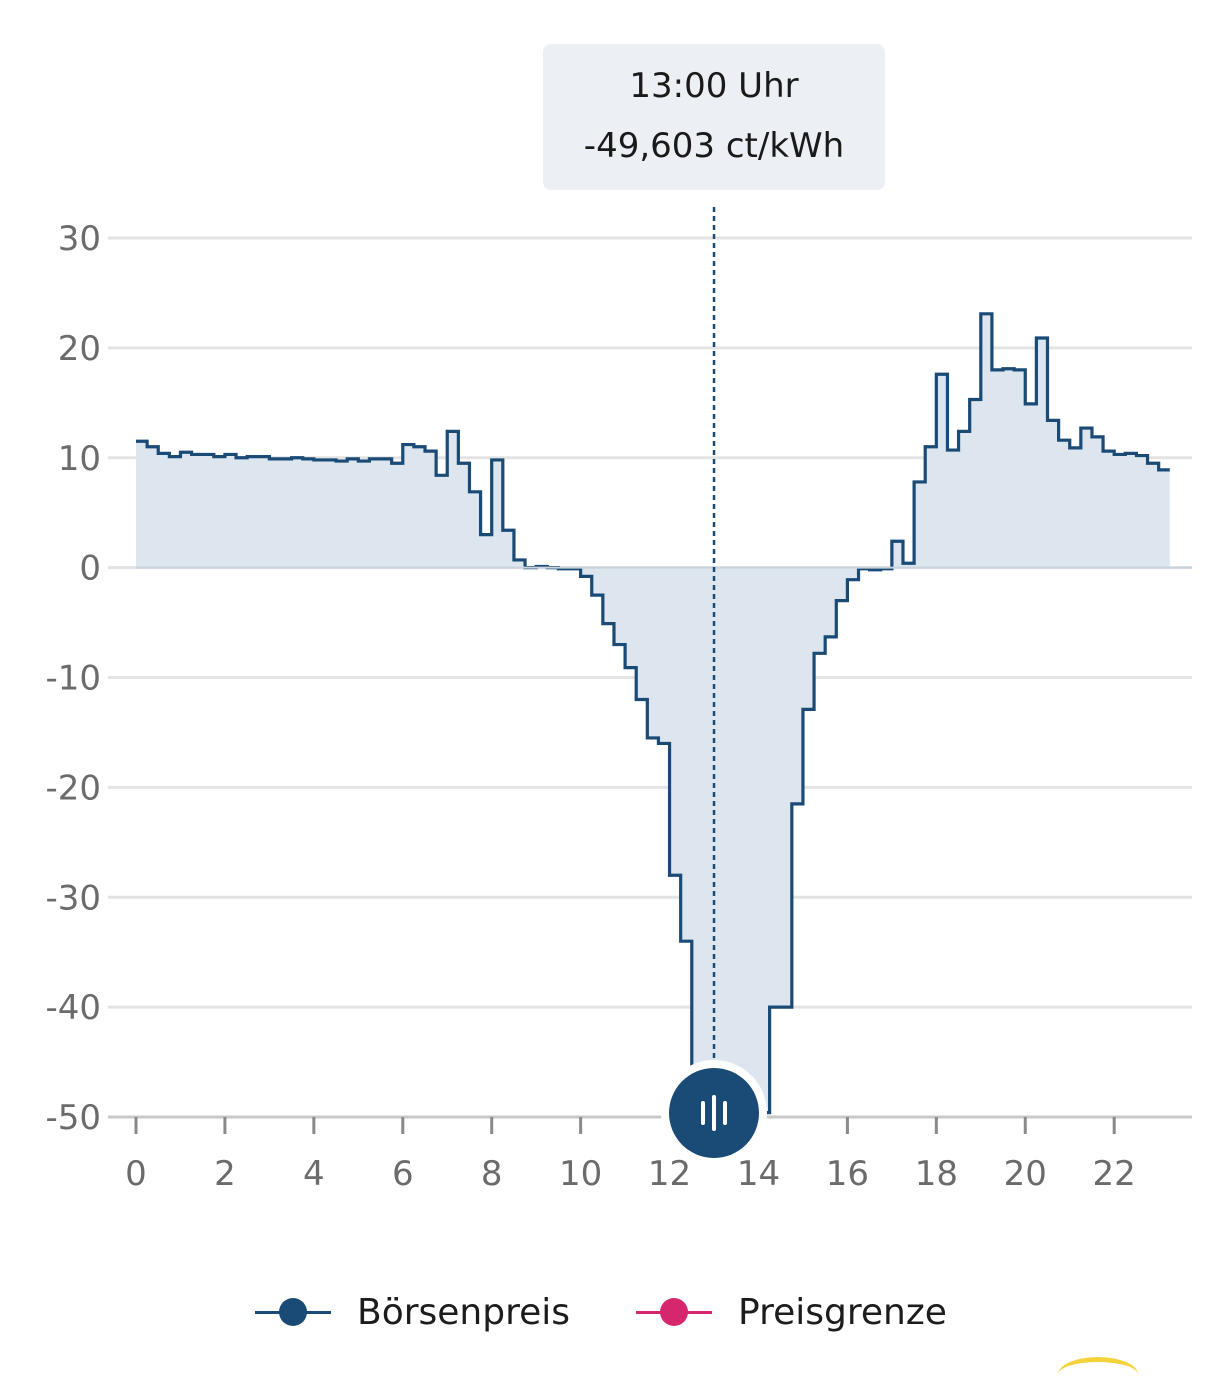  I want to click on x-axis-tick-labels: 0 2 4 6 8 10 12 14 16 18 20 22, so click(630, 1174).